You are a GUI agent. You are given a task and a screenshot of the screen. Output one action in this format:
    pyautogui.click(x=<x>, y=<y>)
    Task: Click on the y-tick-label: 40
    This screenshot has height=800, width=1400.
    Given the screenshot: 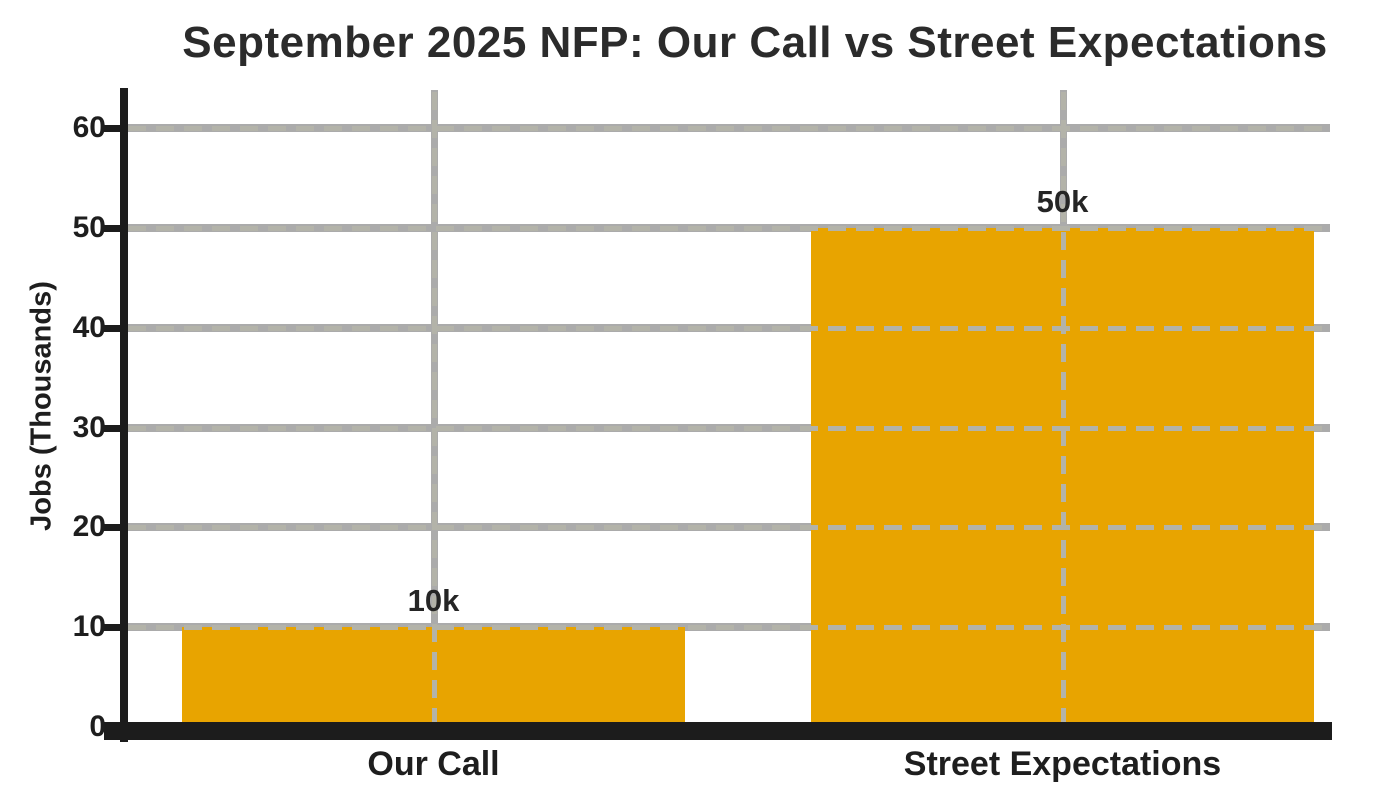 What is the action you would take?
    pyautogui.click(x=89, y=327)
    